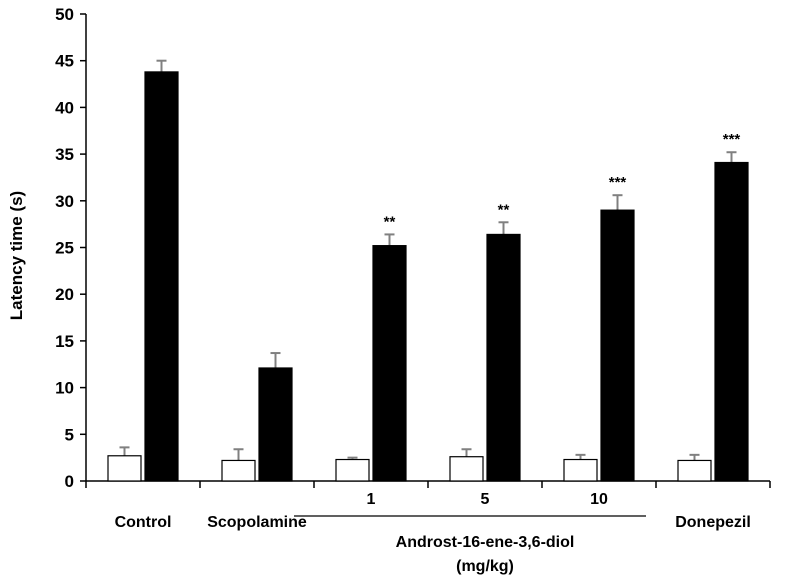  I want to click on significance-label-3: **, so click(504, 209).